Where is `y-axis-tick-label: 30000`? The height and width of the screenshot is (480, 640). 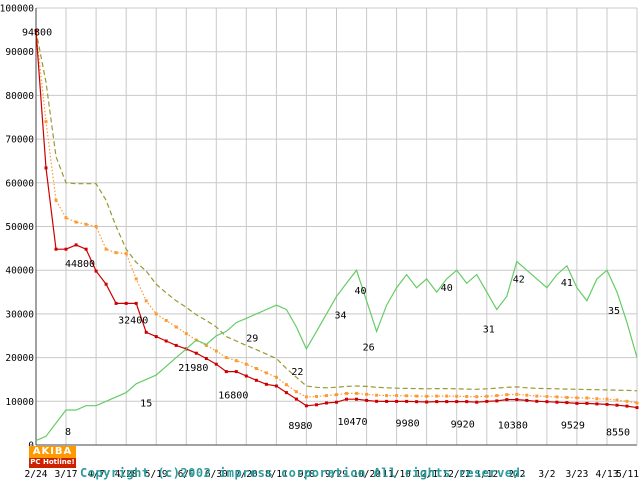 y-axis-tick-label: 30000 is located at coordinates (19, 314).